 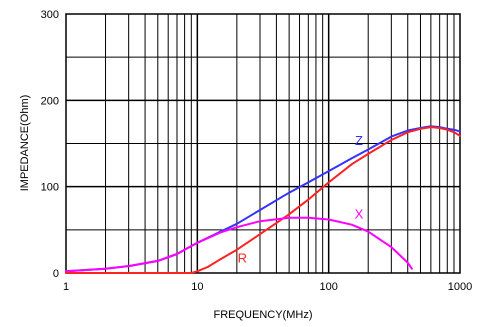 I want to click on y-tick-label: 0, so click(x=56, y=274).